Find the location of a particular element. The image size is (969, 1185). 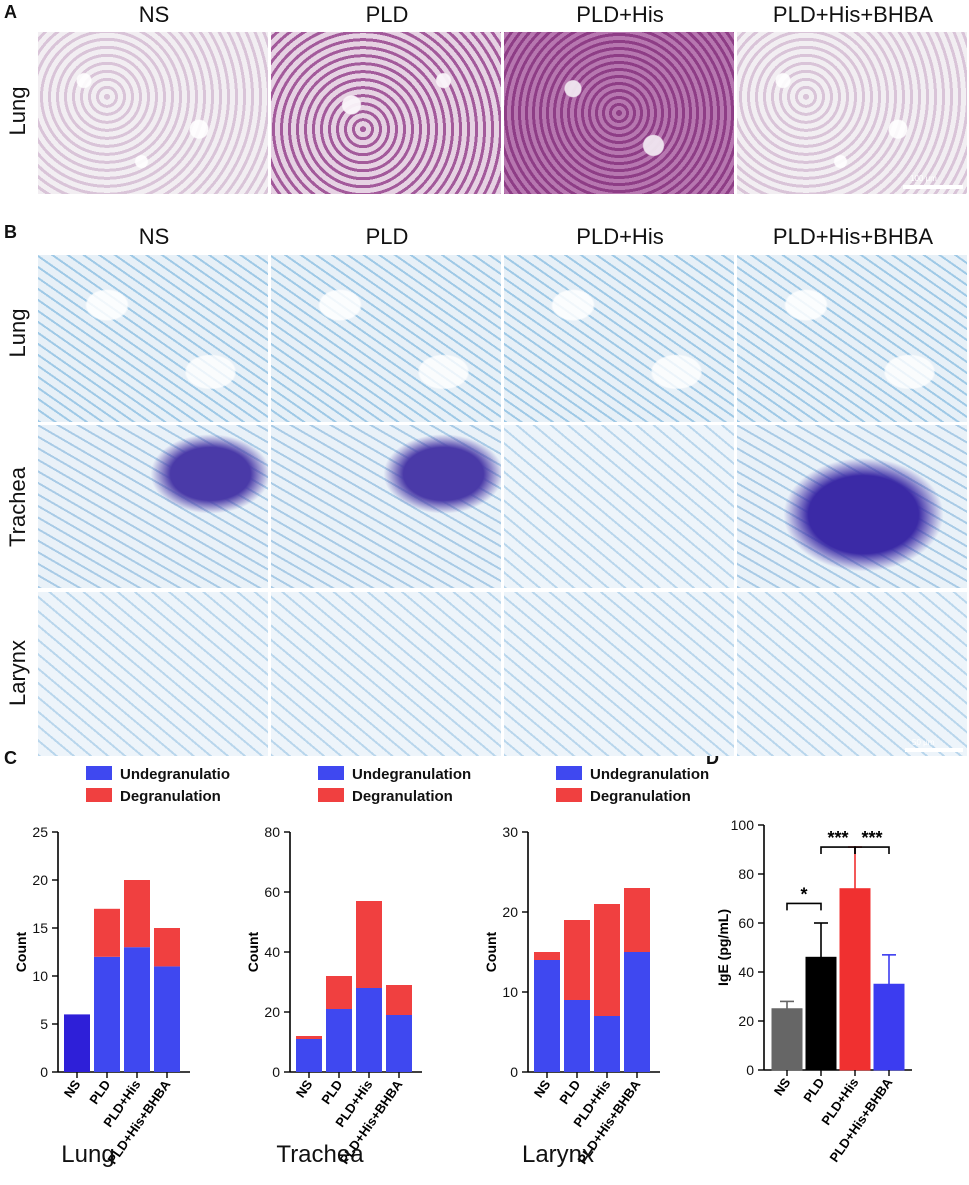

tb-trachea-pld-his-image is located at coordinates (619, 506).